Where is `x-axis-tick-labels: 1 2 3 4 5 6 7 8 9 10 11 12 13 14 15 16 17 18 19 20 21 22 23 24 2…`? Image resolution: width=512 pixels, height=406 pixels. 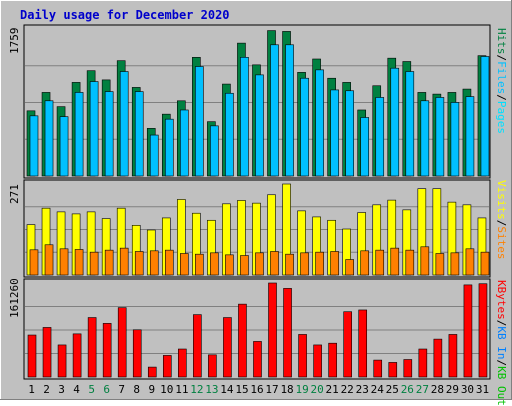 x-axis-tick-labels: 1 2 3 4 5 6 7 8 9 10 11 12 13 14 15 16 17 18 19 20 21 22 23 24 2… is located at coordinates (258, 389).